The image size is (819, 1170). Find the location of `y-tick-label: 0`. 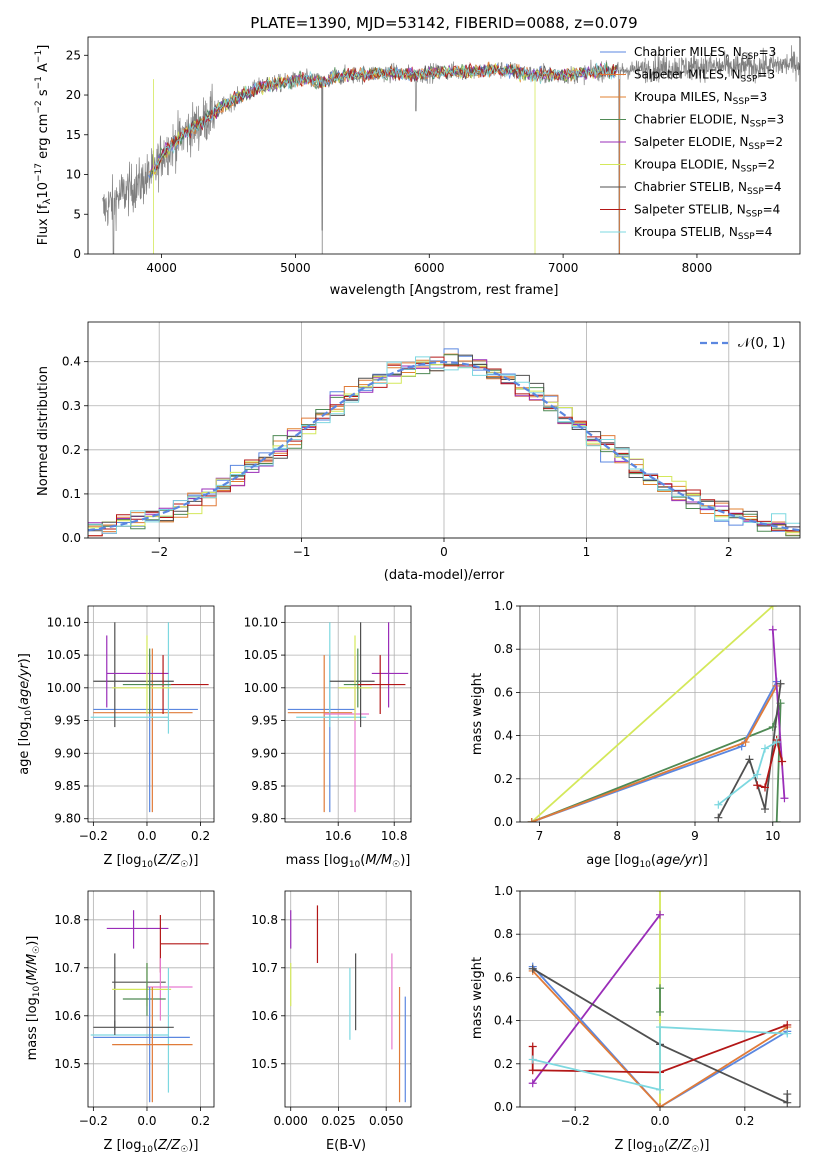

y-tick-label: 0 is located at coordinates (77, 254).